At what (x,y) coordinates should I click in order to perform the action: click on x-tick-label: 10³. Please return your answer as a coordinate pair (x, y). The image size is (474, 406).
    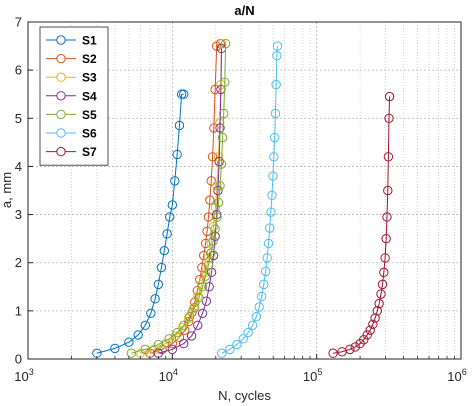
    Looking at the image, I should click on (23, 375).